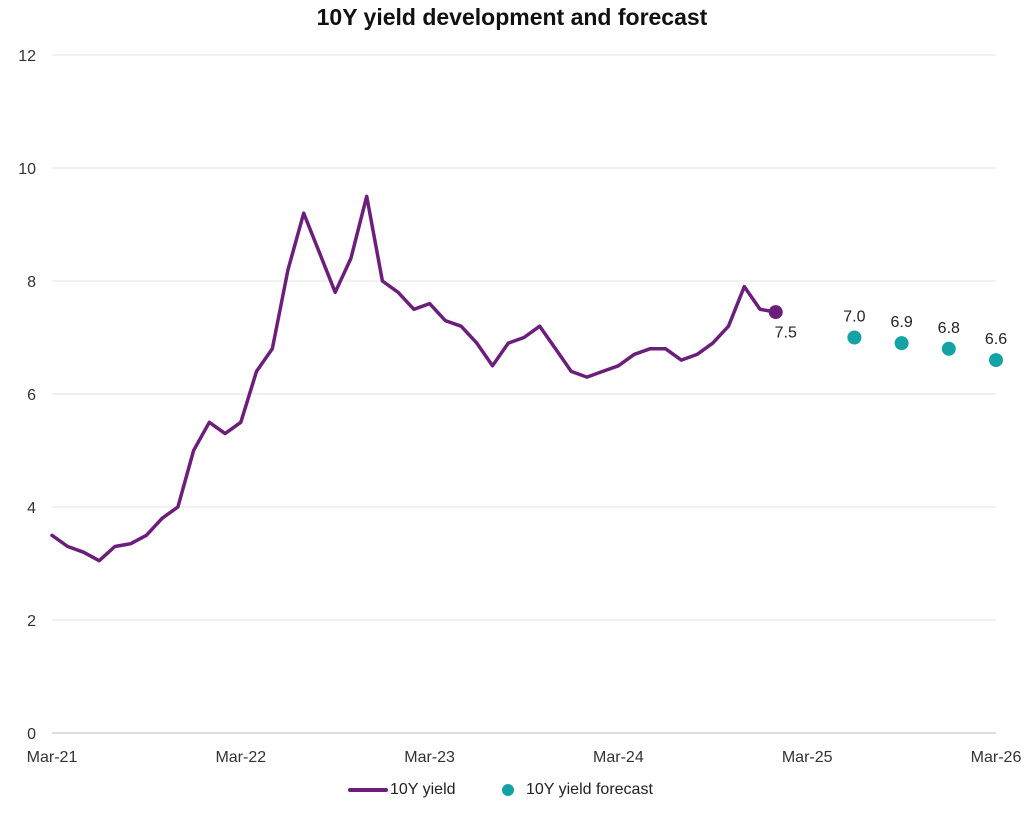 The height and width of the screenshot is (822, 1024). What do you see at coordinates (31, 395) in the screenshot?
I see `y-tick-label: 6` at bounding box center [31, 395].